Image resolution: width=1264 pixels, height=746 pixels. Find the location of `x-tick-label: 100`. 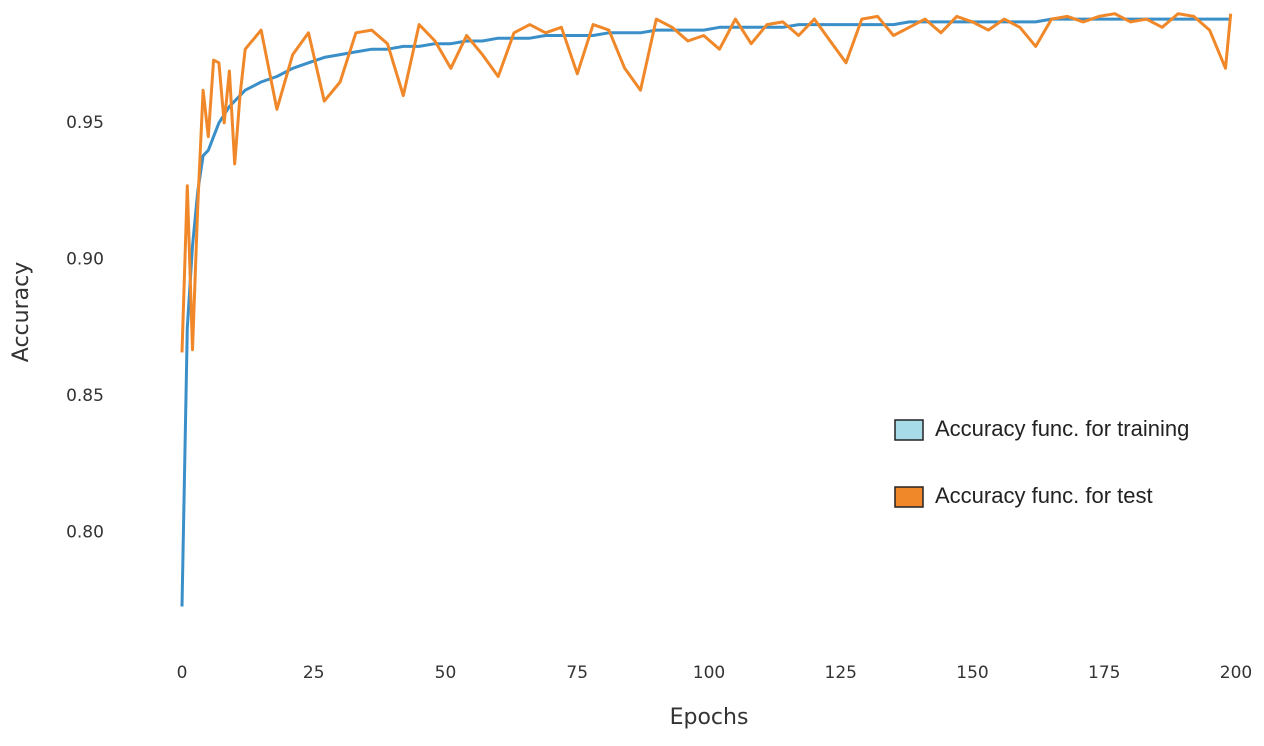

x-tick-label: 100 is located at coordinates (709, 673).